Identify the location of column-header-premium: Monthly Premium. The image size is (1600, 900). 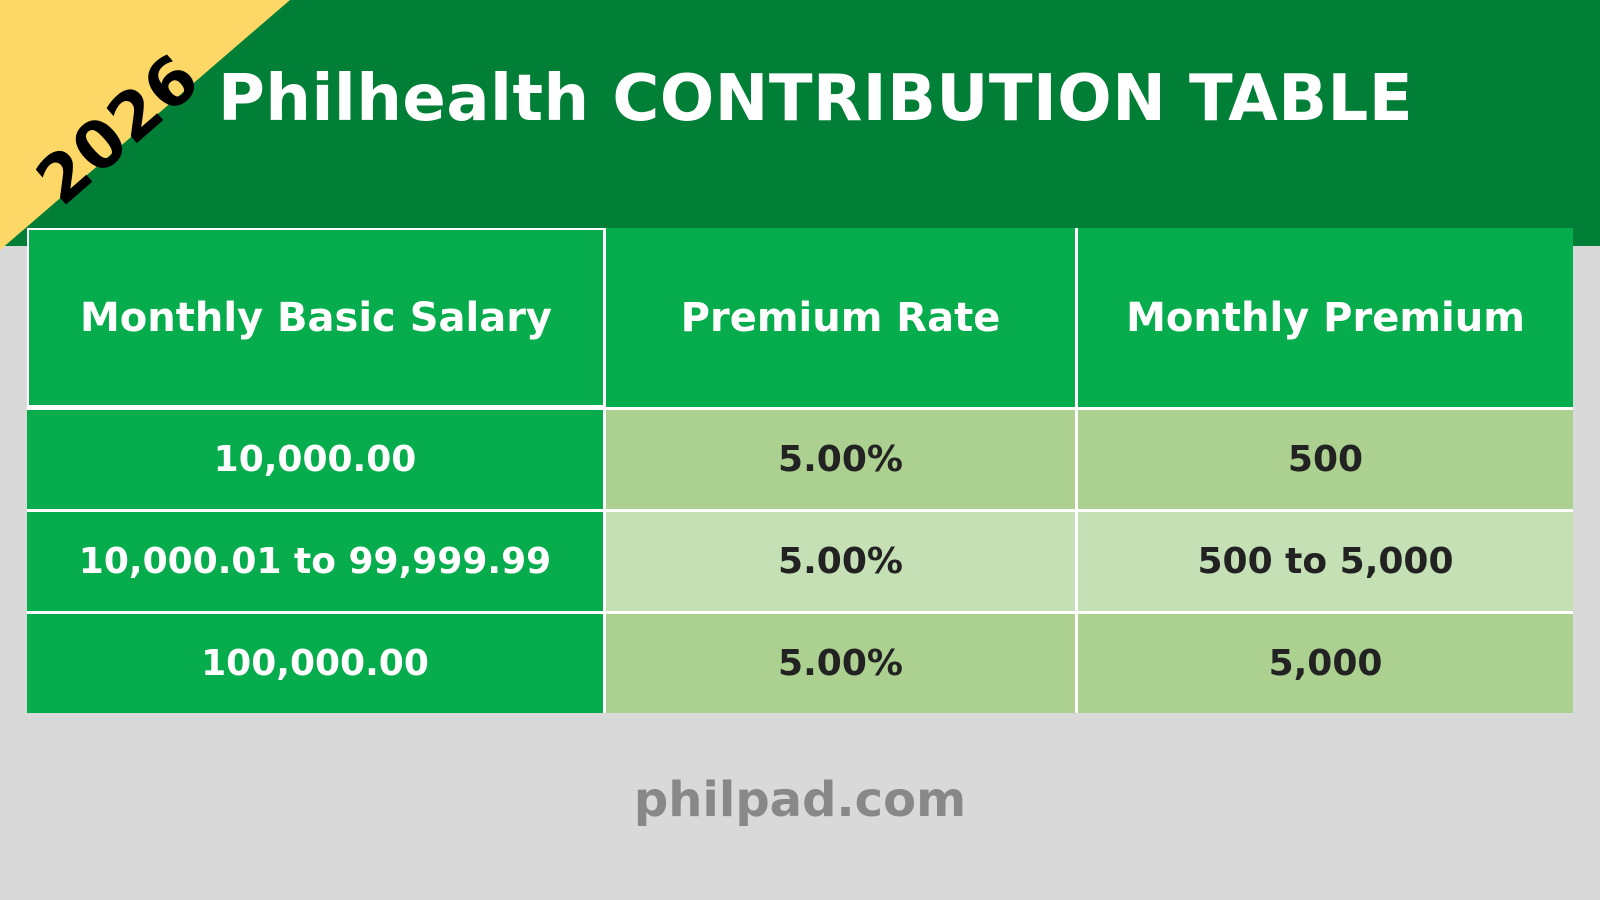
(1325, 317).